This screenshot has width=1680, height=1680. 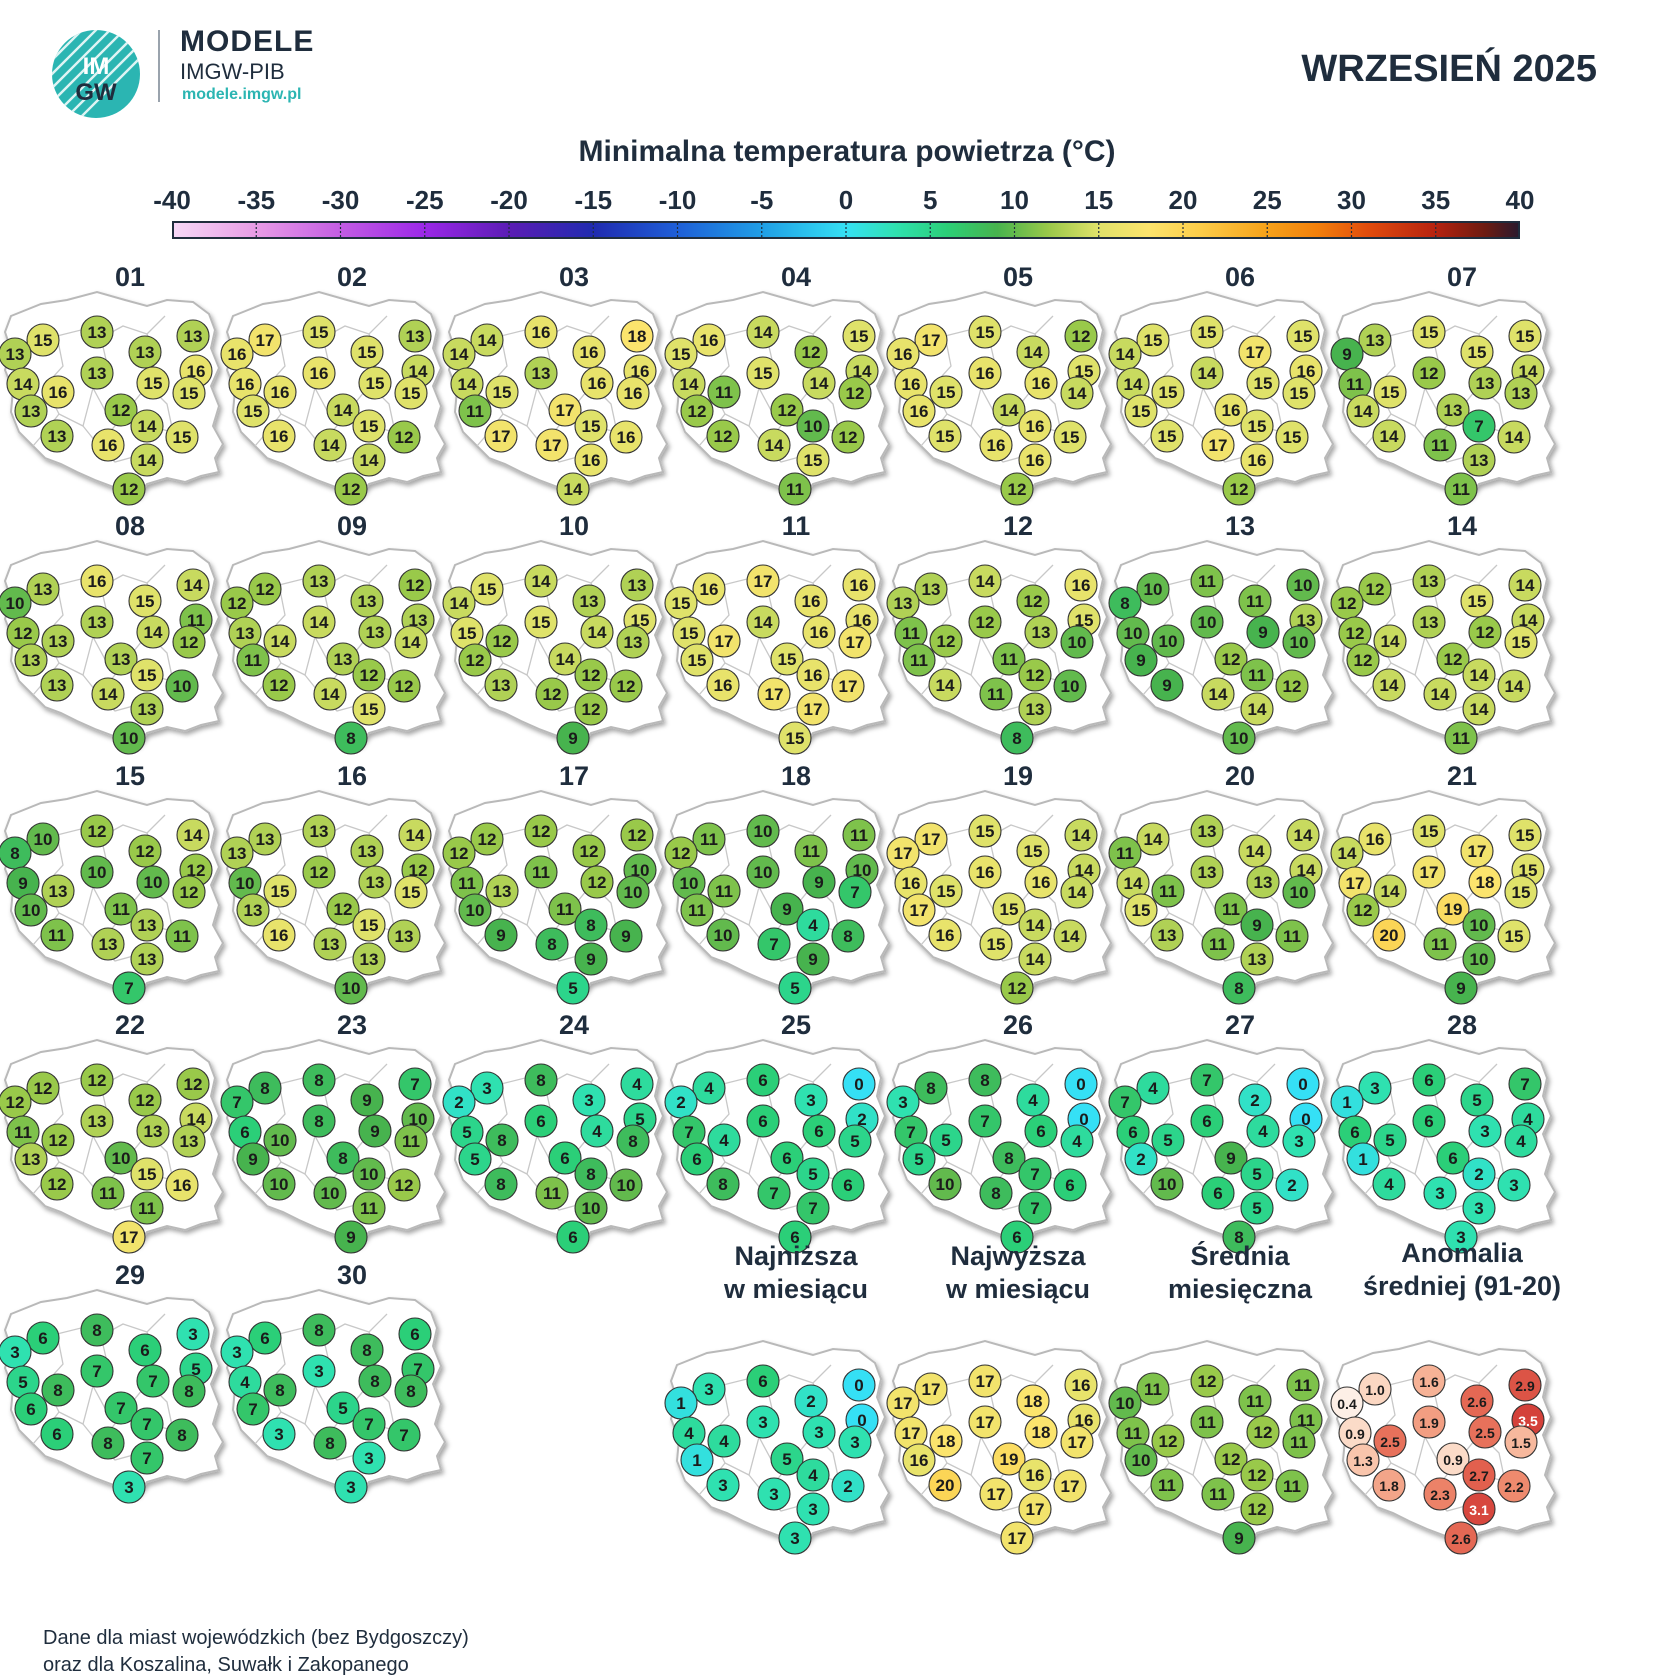 What do you see at coordinates (1461, 1237) in the screenshot?
I see `city-marker-zakopane: 3` at bounding box center [1461, 1237].